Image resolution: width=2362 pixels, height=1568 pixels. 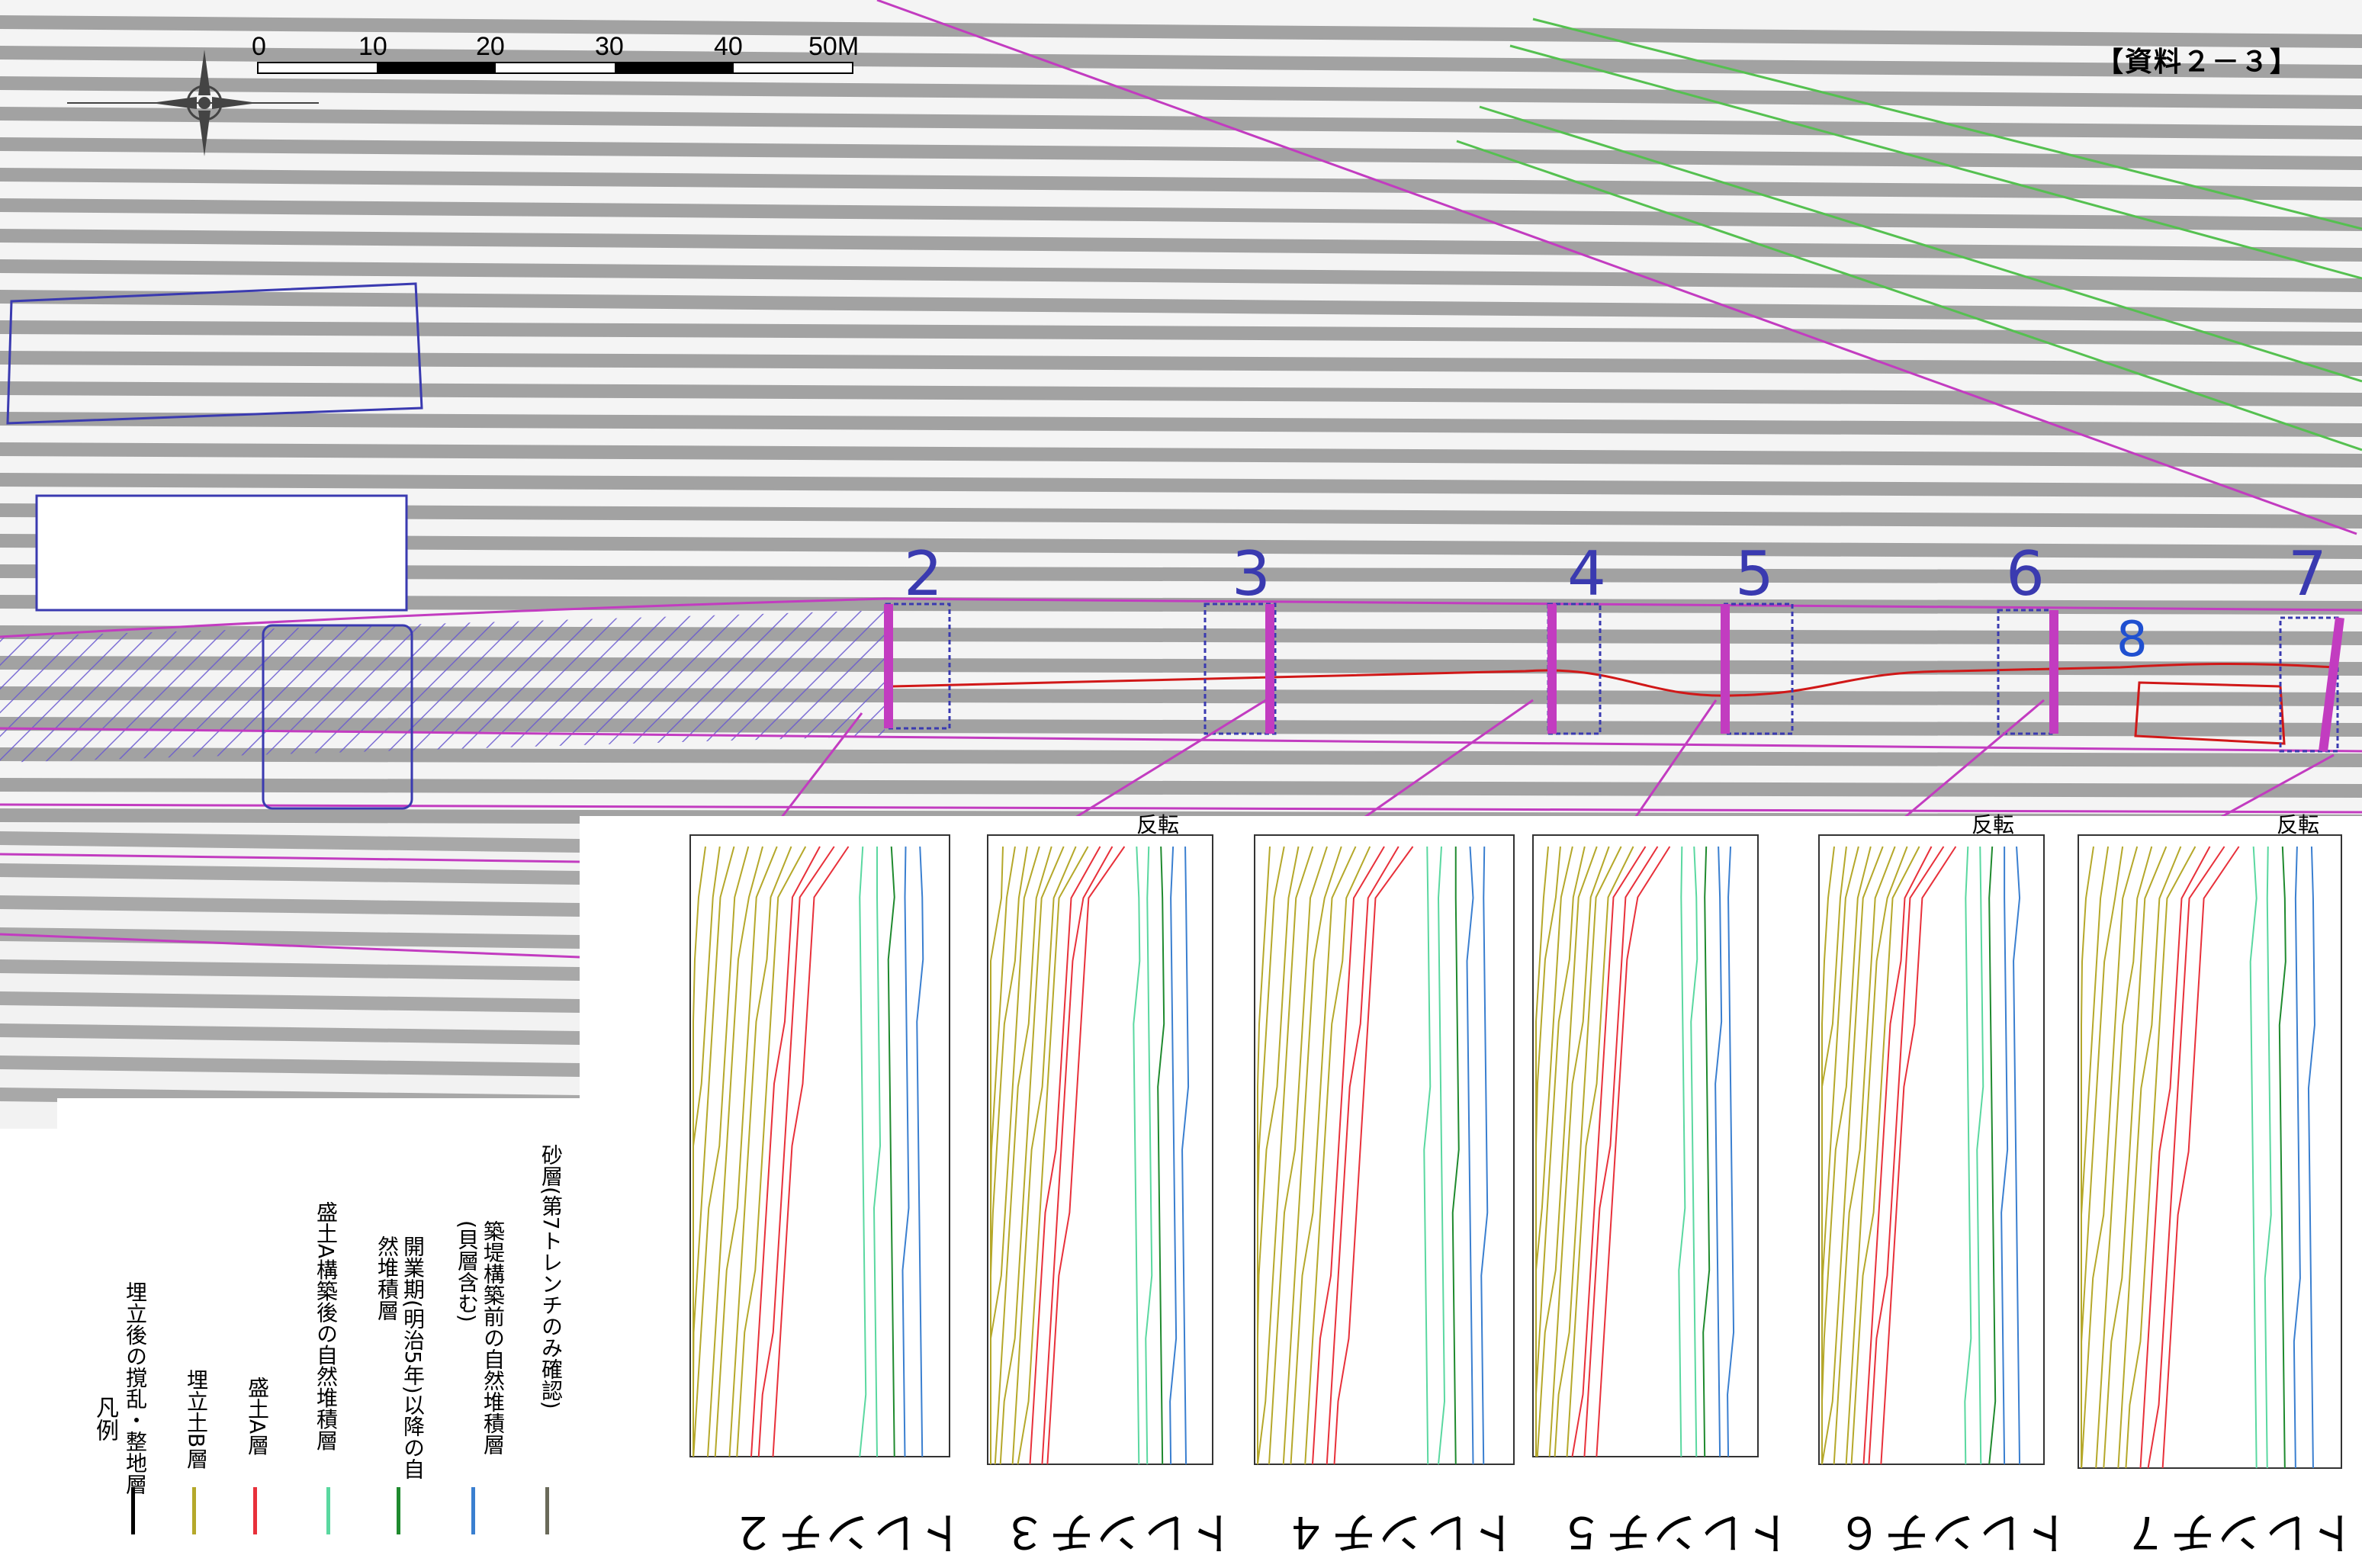 What do you see at coordinates (2026, 573) in the screenshot?
I see `trench-number: 6` at bounding box center [2026, 573].